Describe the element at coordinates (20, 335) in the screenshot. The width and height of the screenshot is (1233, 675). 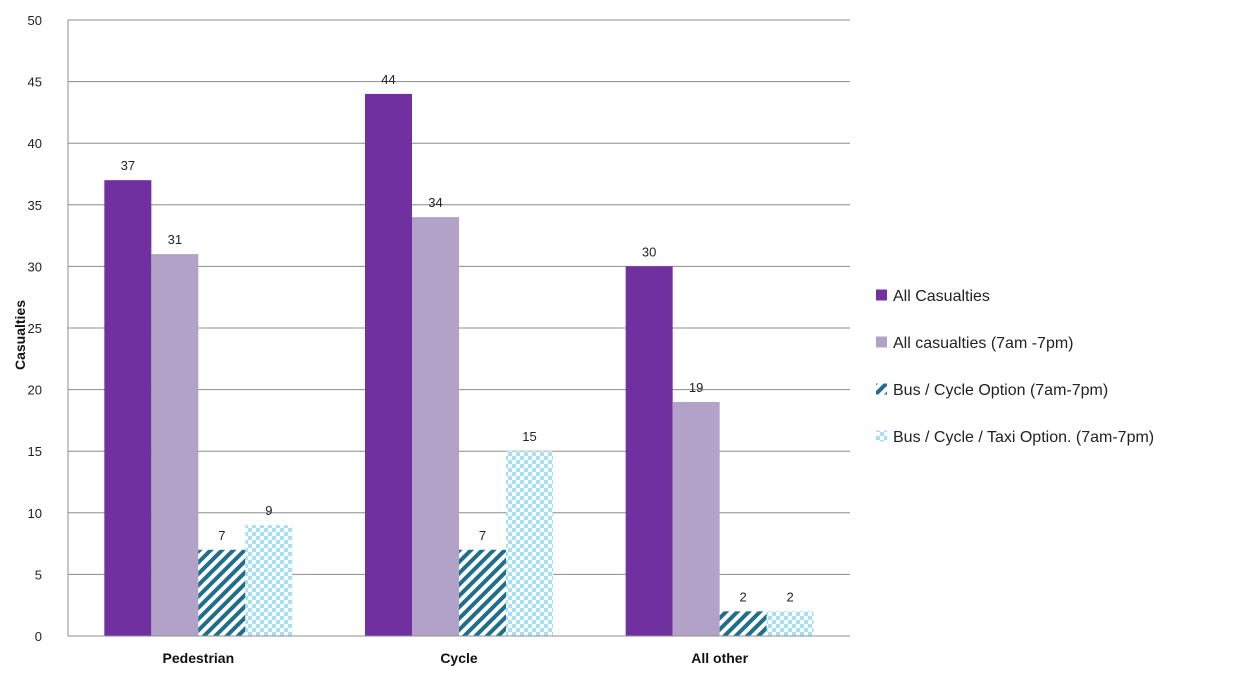
I see `y-axis-title: Casualties` at that location.